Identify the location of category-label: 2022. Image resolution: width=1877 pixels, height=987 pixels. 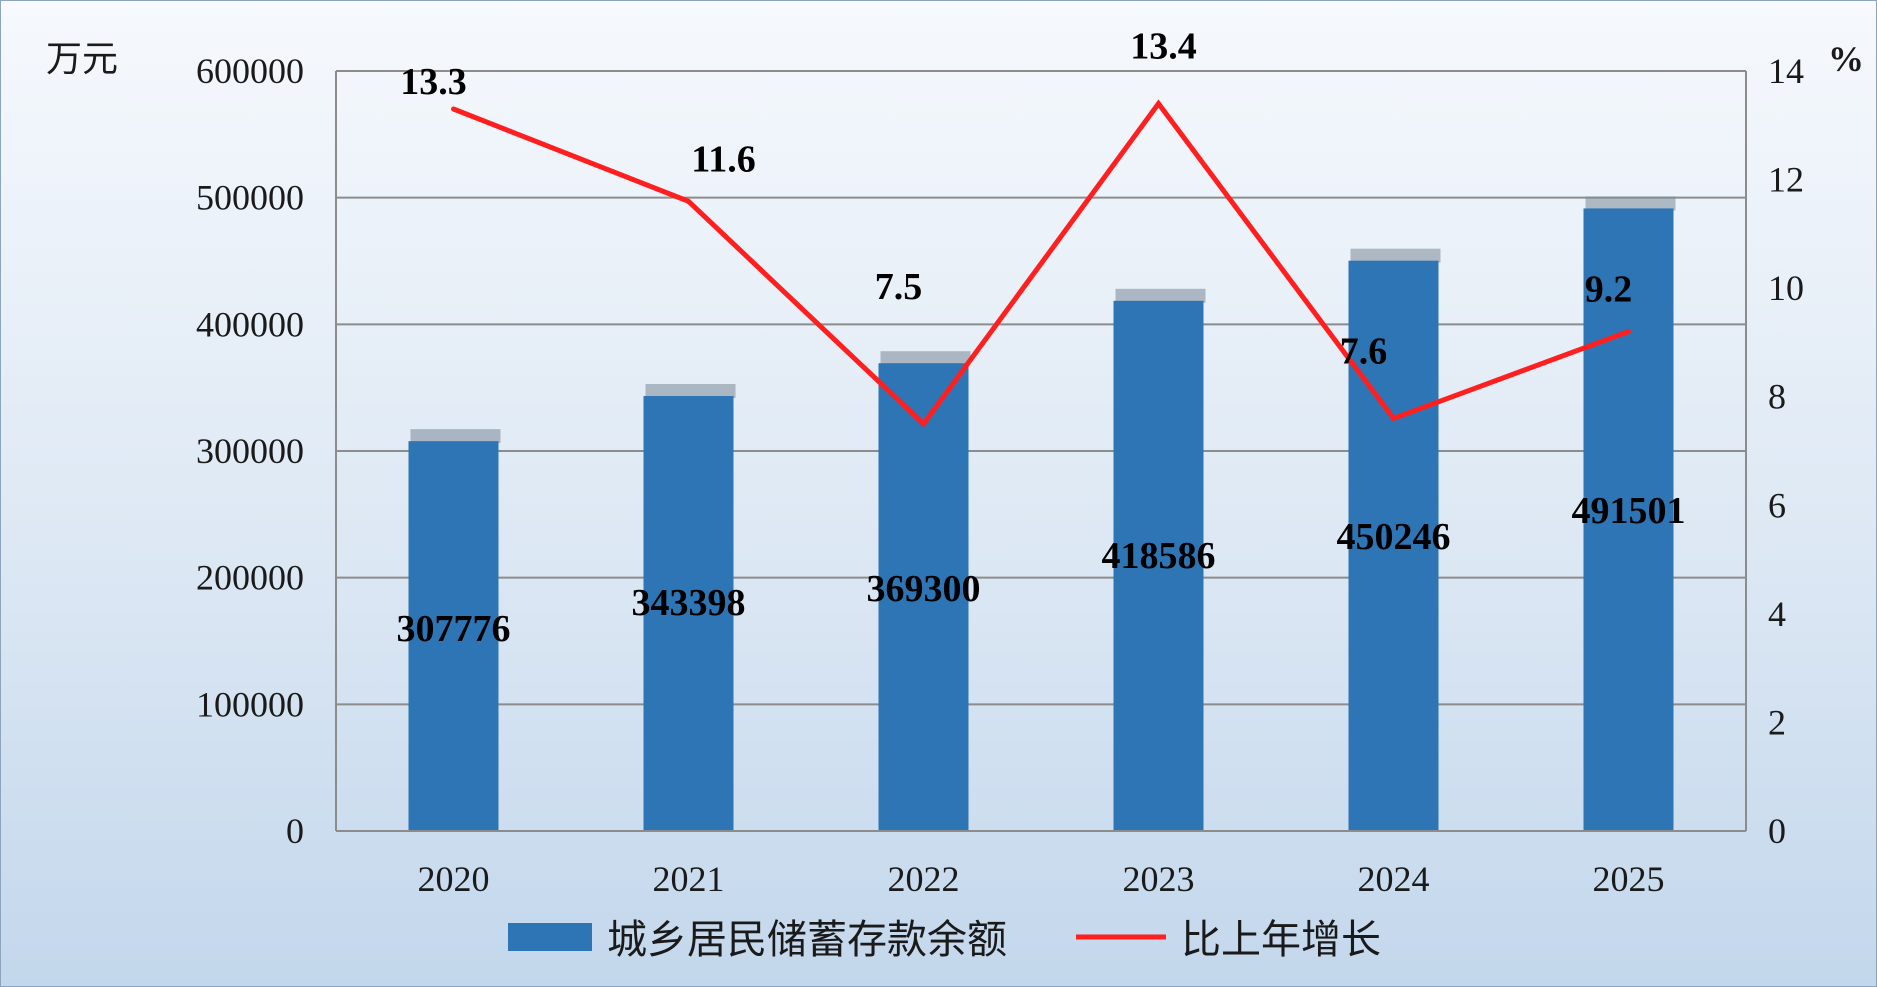
(924, 879).